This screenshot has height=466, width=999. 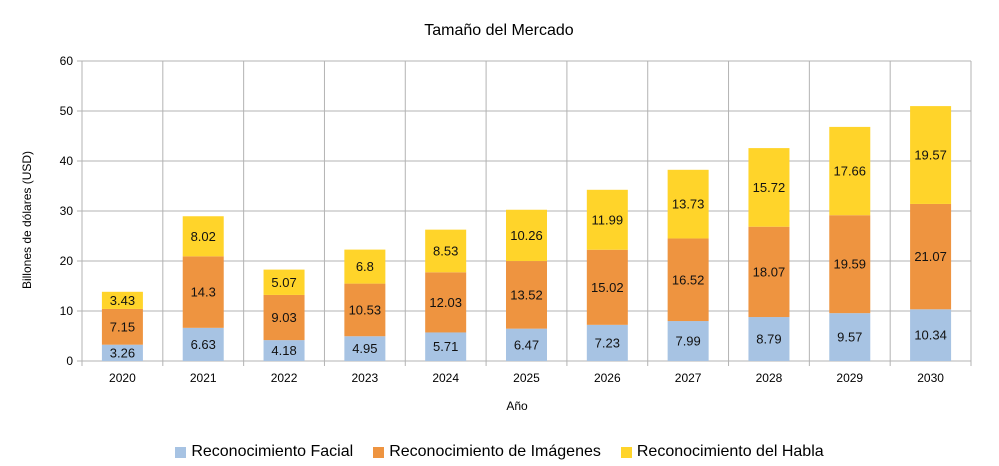 I want to click on data-label: 8.53, so click(x=445, y=250).